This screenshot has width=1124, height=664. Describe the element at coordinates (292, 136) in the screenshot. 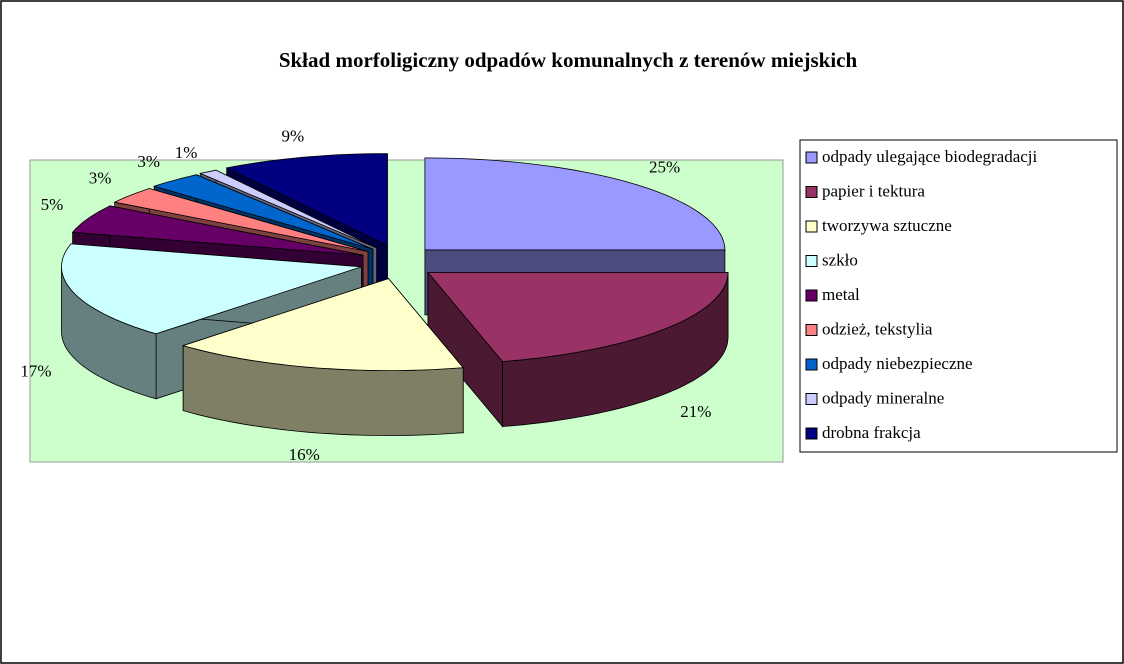

I see `data-label: 9%` at that location.